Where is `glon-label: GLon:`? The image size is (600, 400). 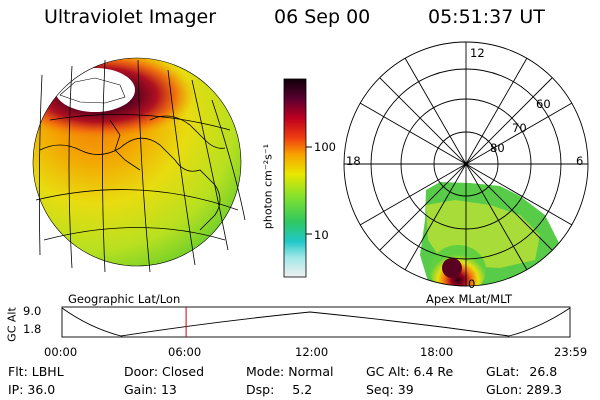
glon-label: GLon: is located at coordinates (504, 389).